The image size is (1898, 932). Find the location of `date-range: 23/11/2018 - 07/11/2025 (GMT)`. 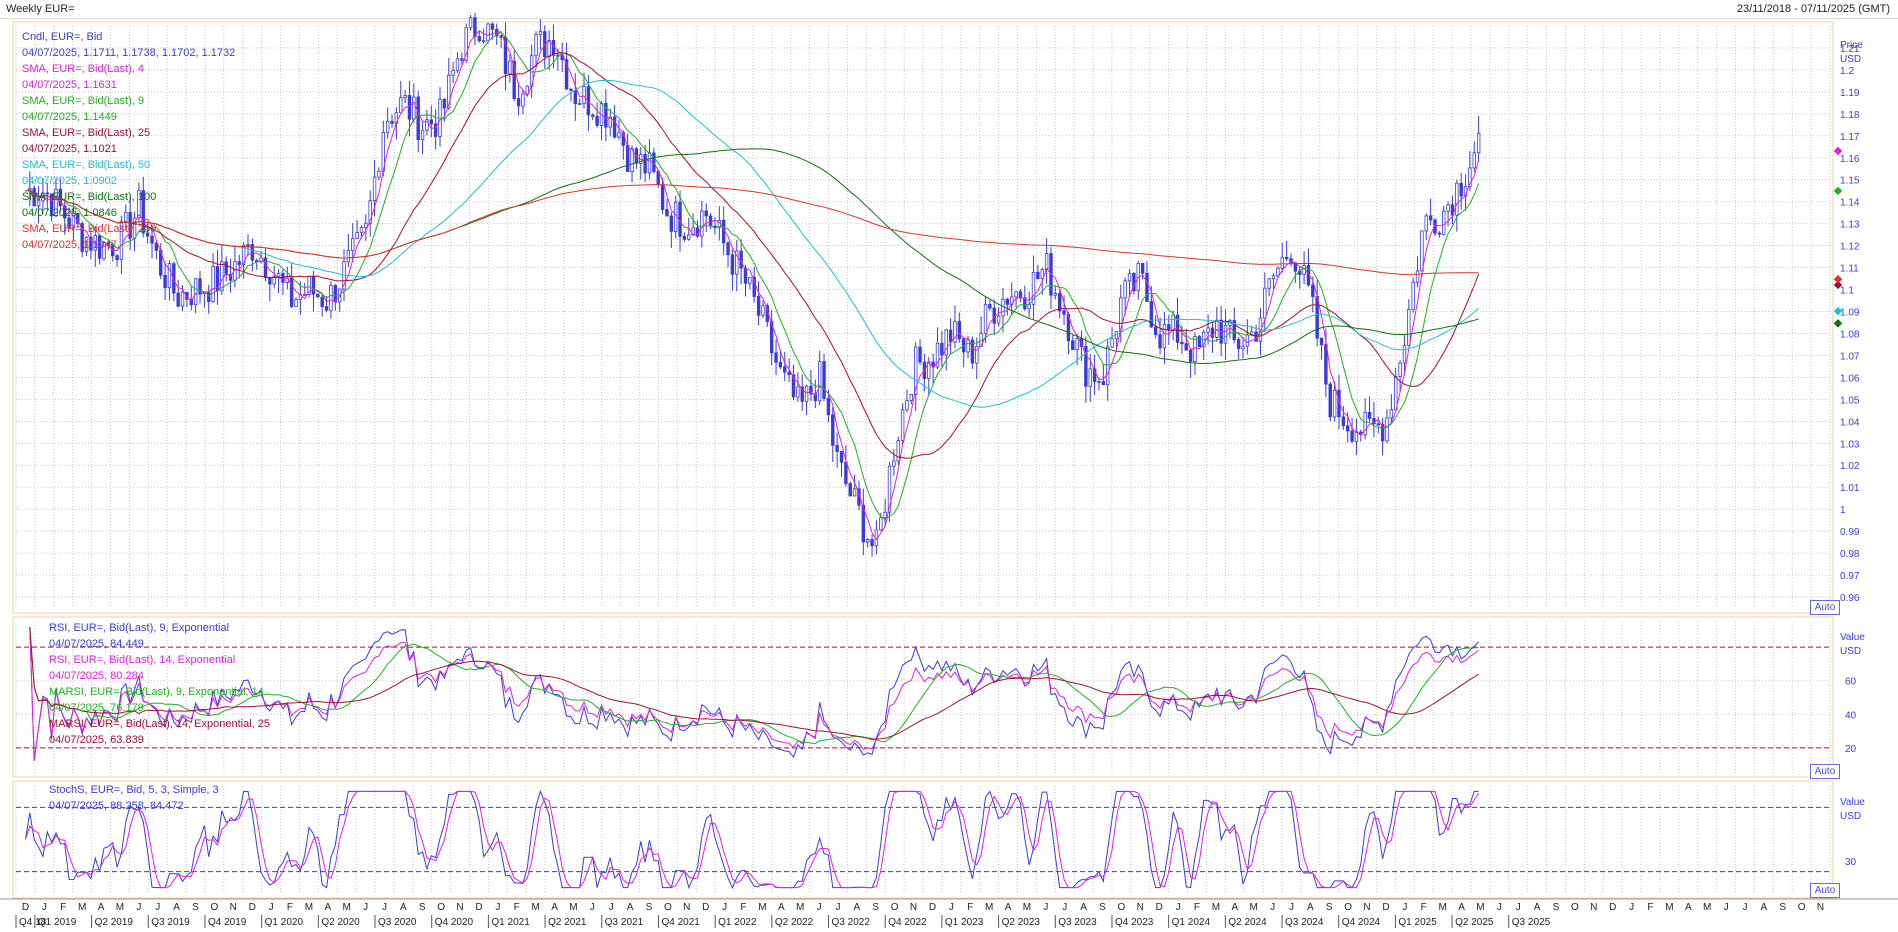

date-range: 23/11/2018 - 07/11/2025 (GMT) is located at coordinates (1813, 9).